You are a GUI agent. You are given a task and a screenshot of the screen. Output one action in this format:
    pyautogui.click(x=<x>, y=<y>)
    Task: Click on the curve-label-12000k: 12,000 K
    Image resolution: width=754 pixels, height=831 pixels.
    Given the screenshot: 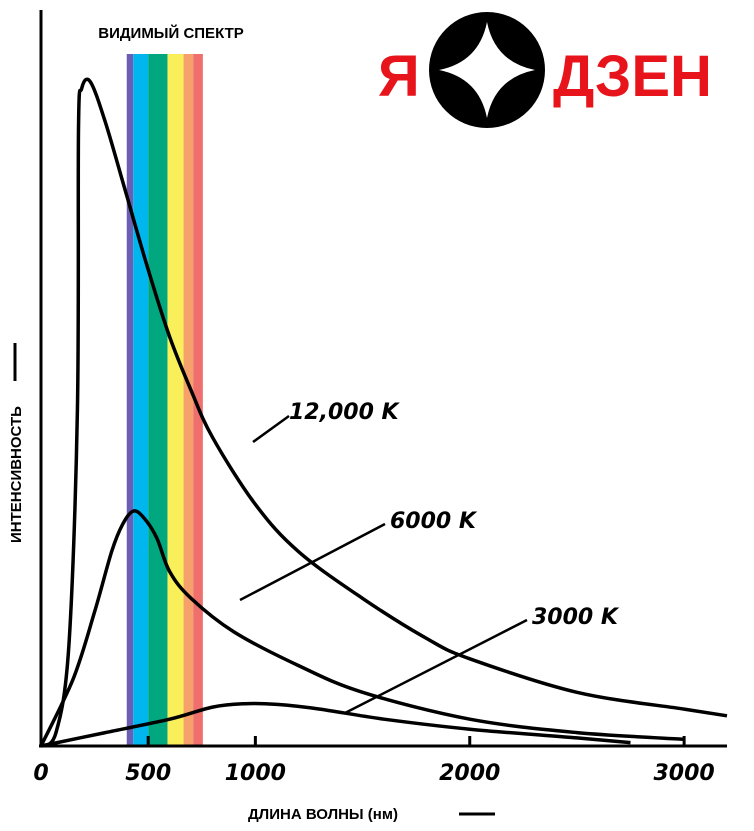 What is the action you would take?
    pyautogui.click(x=345, y=412)
    